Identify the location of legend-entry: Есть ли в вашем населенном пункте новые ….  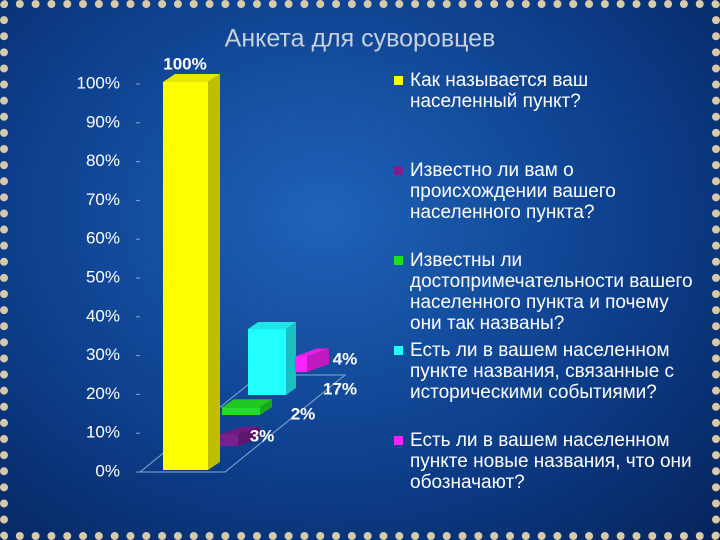
(551, 461).